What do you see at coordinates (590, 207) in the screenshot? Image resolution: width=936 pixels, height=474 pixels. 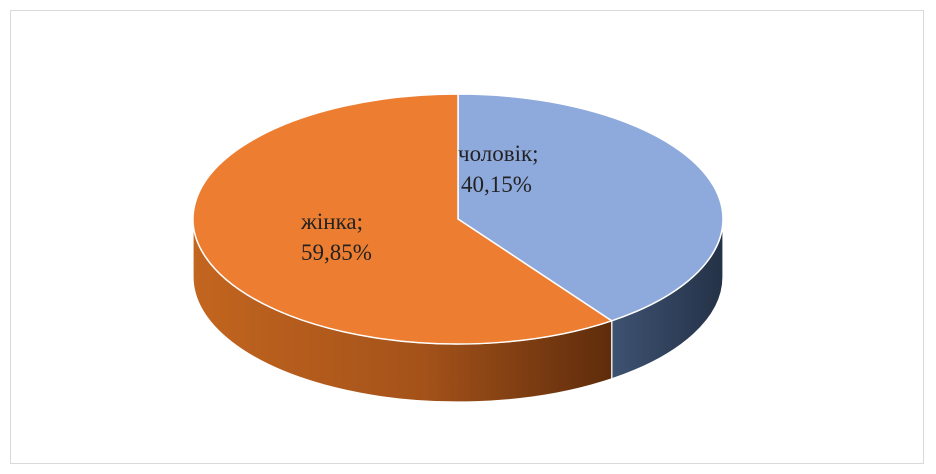 I see `pie-slice-cholovik` at bounding box center [590, 207].